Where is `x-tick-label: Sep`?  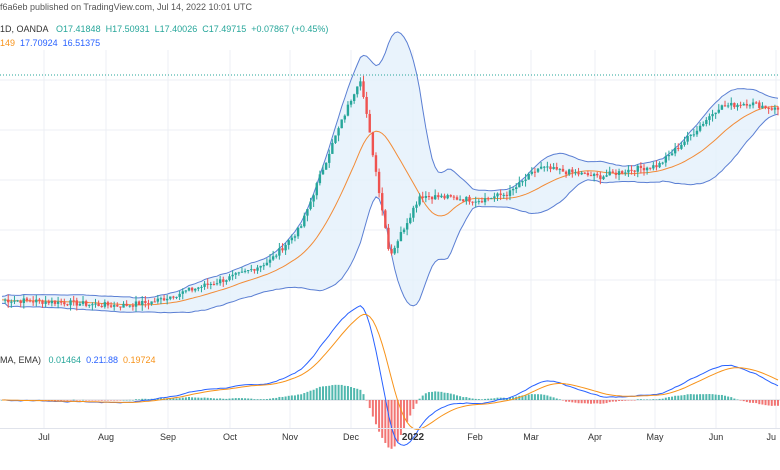 x-tick-label: Sep is located at coordinates (168, 437).